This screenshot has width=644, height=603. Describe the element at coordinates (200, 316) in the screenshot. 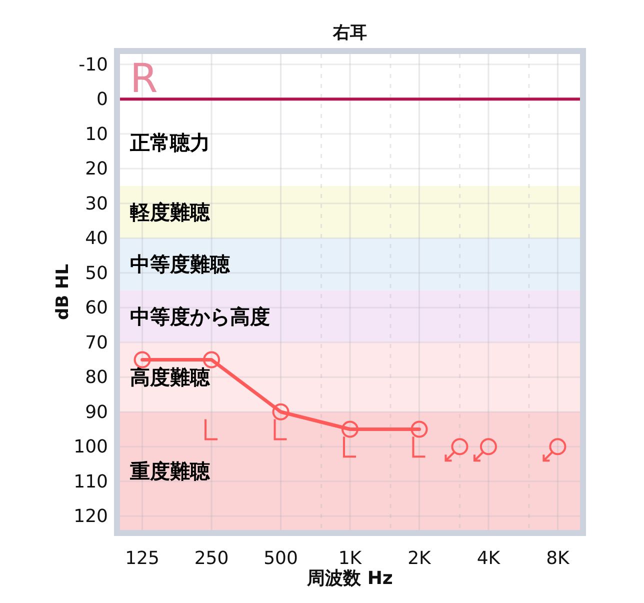

I see `band-label: 中等度から高度` at that location.